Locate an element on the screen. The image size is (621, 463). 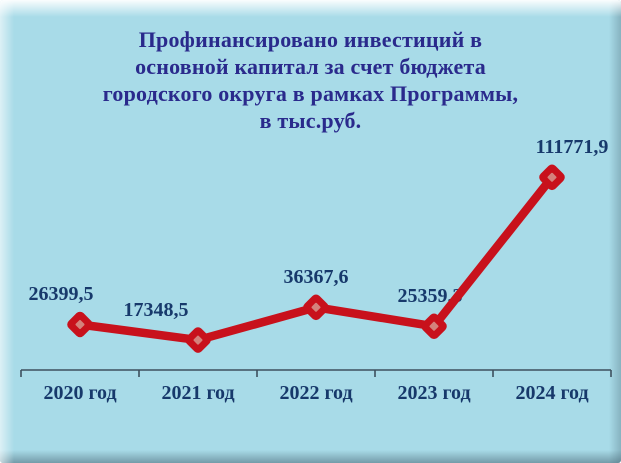
data-label-2022: 36367,6 is located at coordinates (316, 277).